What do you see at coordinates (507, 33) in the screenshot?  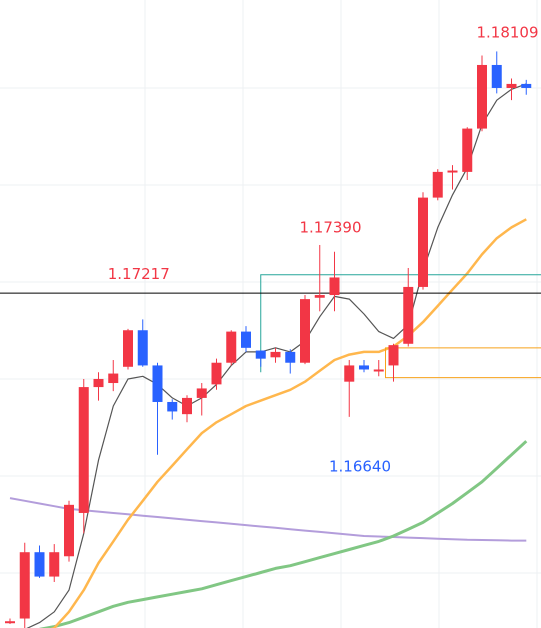 I see `price-annotation-label: 1.18109` at bounding box center [507, 33].